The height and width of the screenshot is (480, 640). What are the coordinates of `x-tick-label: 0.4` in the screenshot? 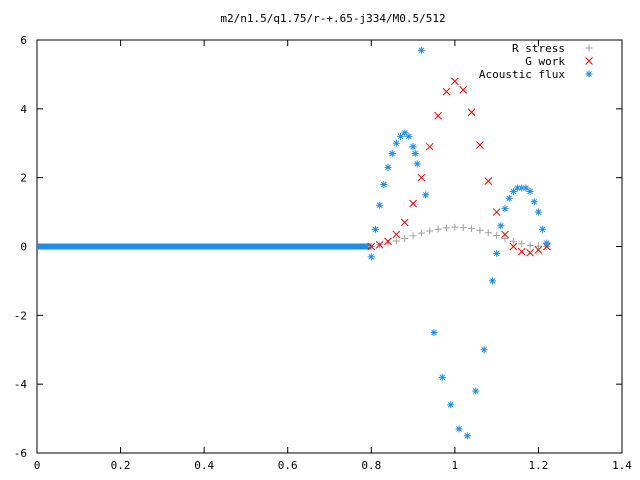 It's located at (204, 465).